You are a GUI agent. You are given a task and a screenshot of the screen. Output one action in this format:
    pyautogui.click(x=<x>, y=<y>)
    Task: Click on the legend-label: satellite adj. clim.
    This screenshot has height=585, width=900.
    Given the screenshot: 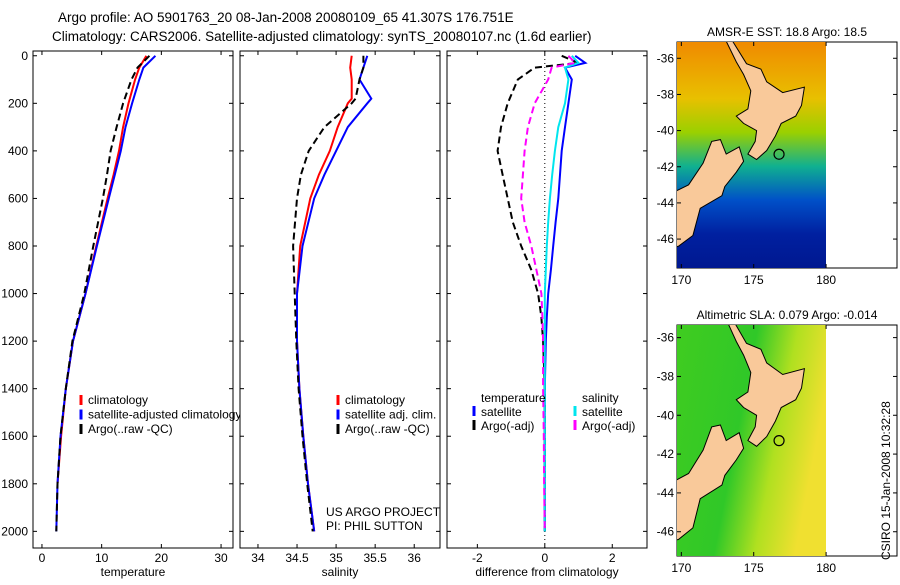 What is the action you would take?
    pyautogui.click(x=390, y=415)
    